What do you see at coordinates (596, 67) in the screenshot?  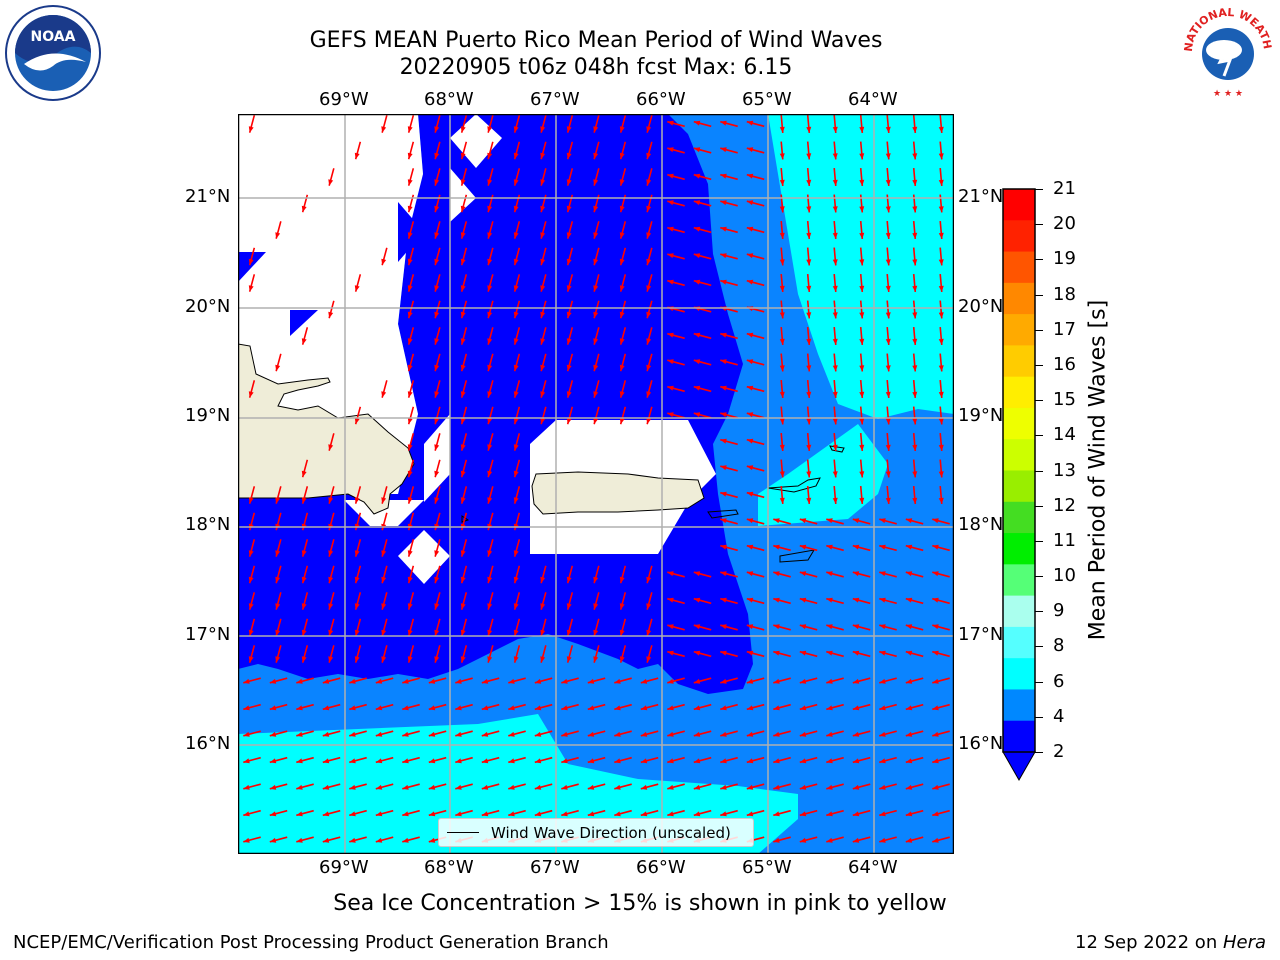 I see `chart-subtitle: 20220905 t06z 048h fcst Max: 6.15` at bounding box center [596, 67].